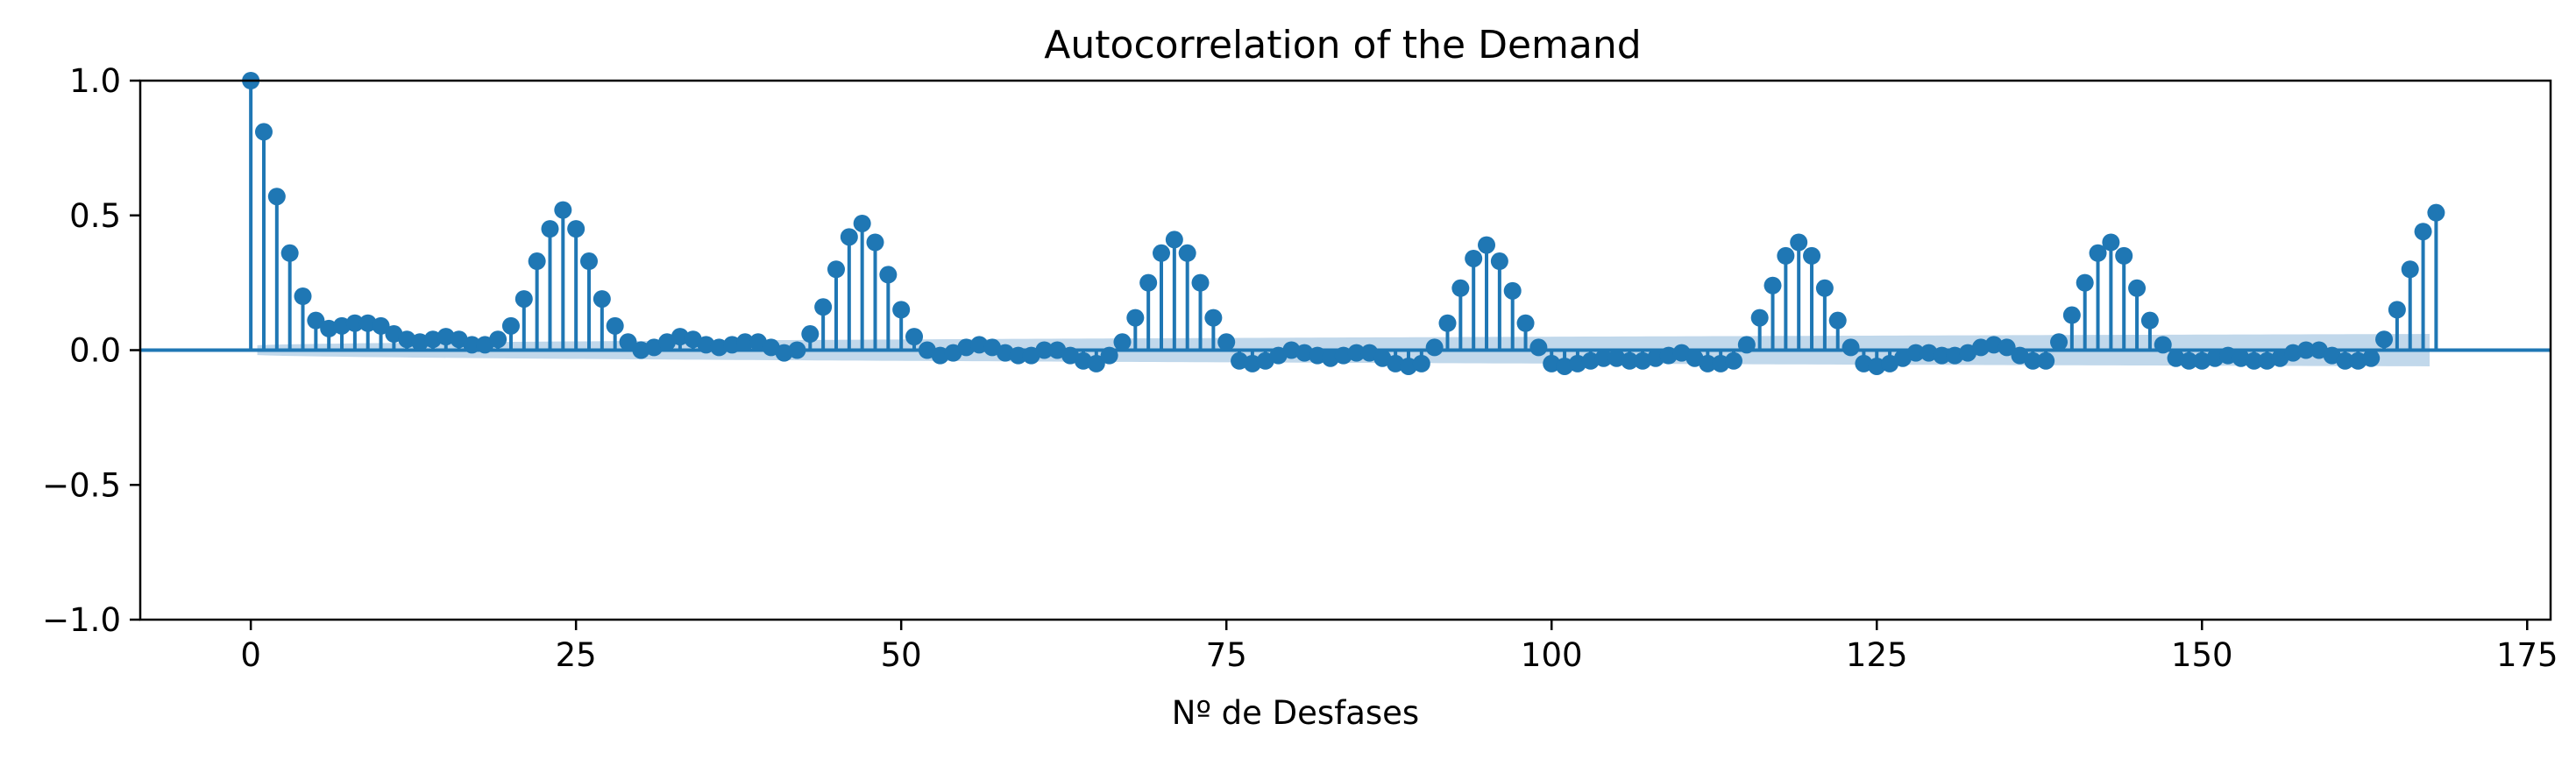 The image size is (2576, 759). Describe the element at coordinates (1399, 647) in the screenshot. I see `x-axis-ticks: 0 25 50 75 100 125 150 175` at that location.